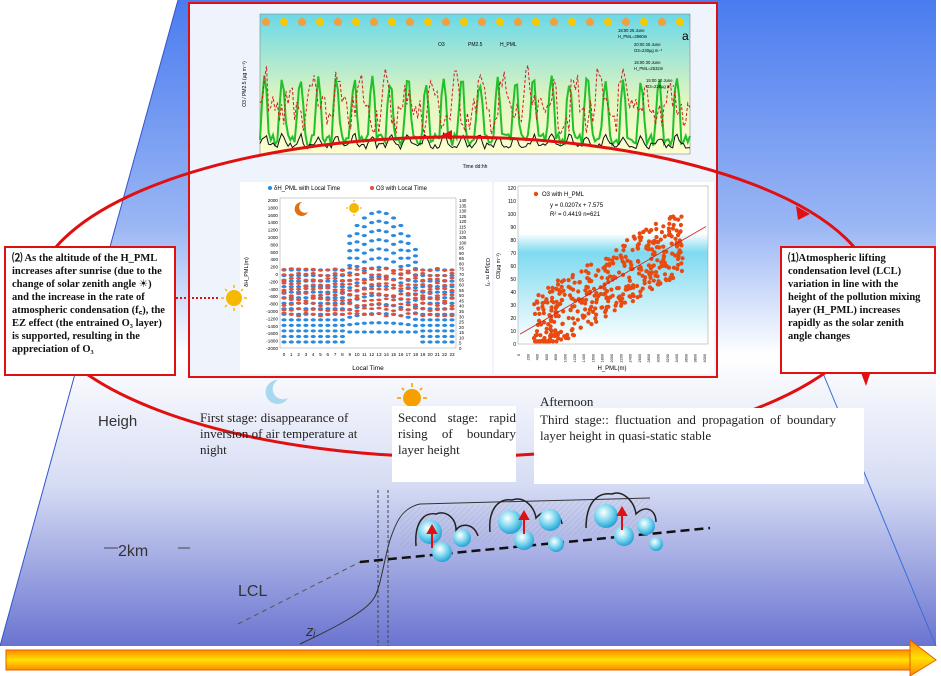 Image resolution: width=941 pixels, height=676 pixels. I want to click on right-y-tick-label: 135, so click(463, 205).